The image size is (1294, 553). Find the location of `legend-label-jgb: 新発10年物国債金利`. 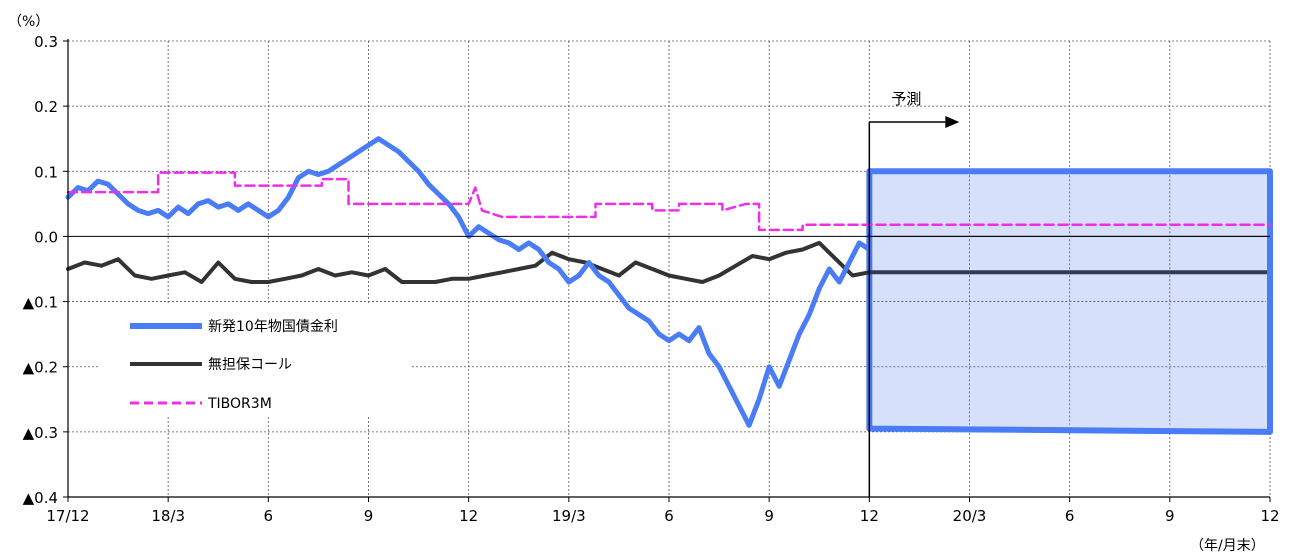

legend-label-jgb: 新発10年物国債金利 is located at coordinates (273, 327).